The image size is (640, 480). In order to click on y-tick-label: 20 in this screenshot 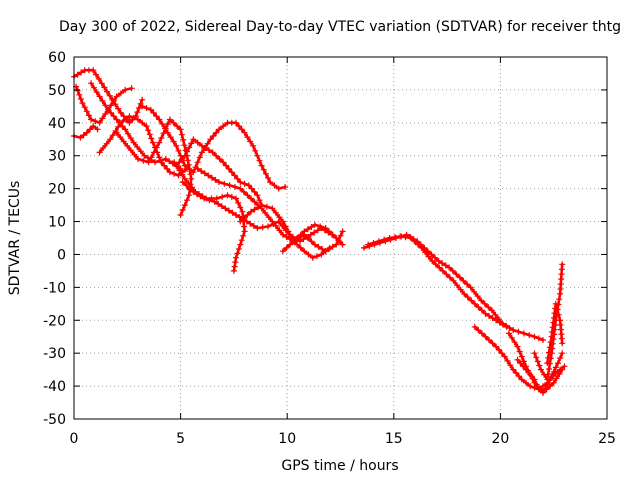, I will do `click(57, 190)`.